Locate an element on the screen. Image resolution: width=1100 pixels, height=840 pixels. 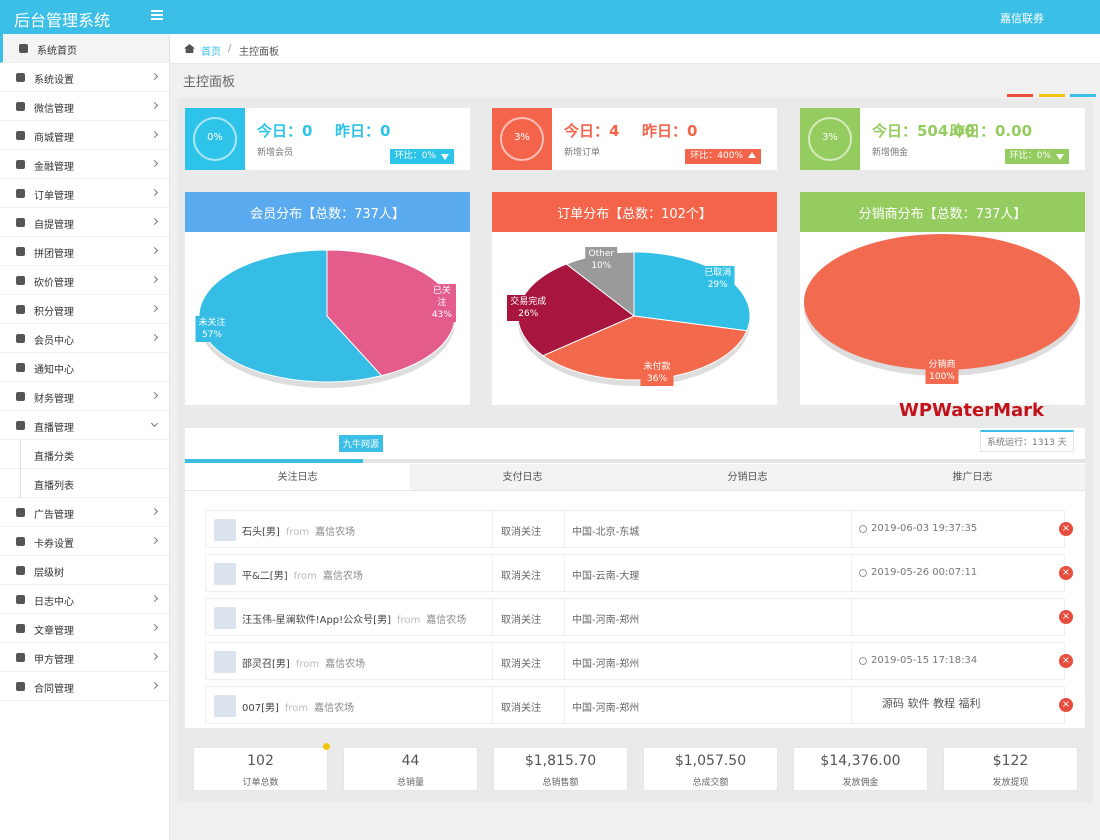
watermark: WPWaterMark is located at coordinates (972, 410).